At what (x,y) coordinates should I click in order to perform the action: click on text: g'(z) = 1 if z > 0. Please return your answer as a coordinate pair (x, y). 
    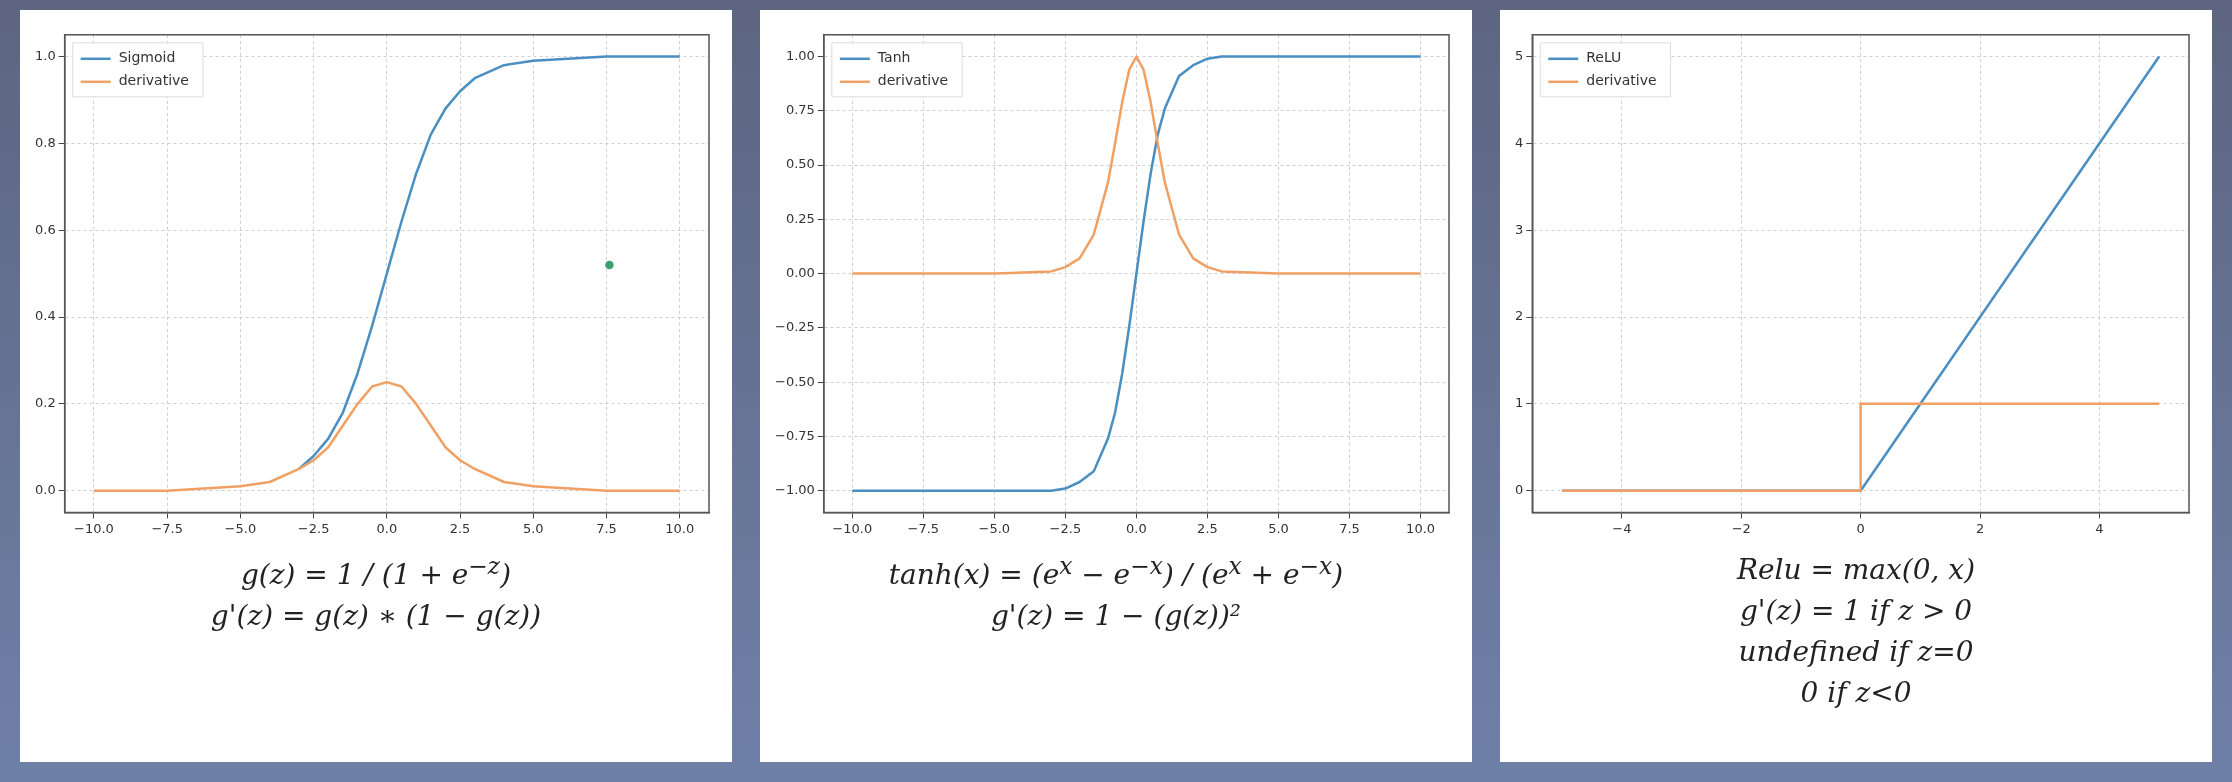
    Looking at the image, I should click on (1856, 610).